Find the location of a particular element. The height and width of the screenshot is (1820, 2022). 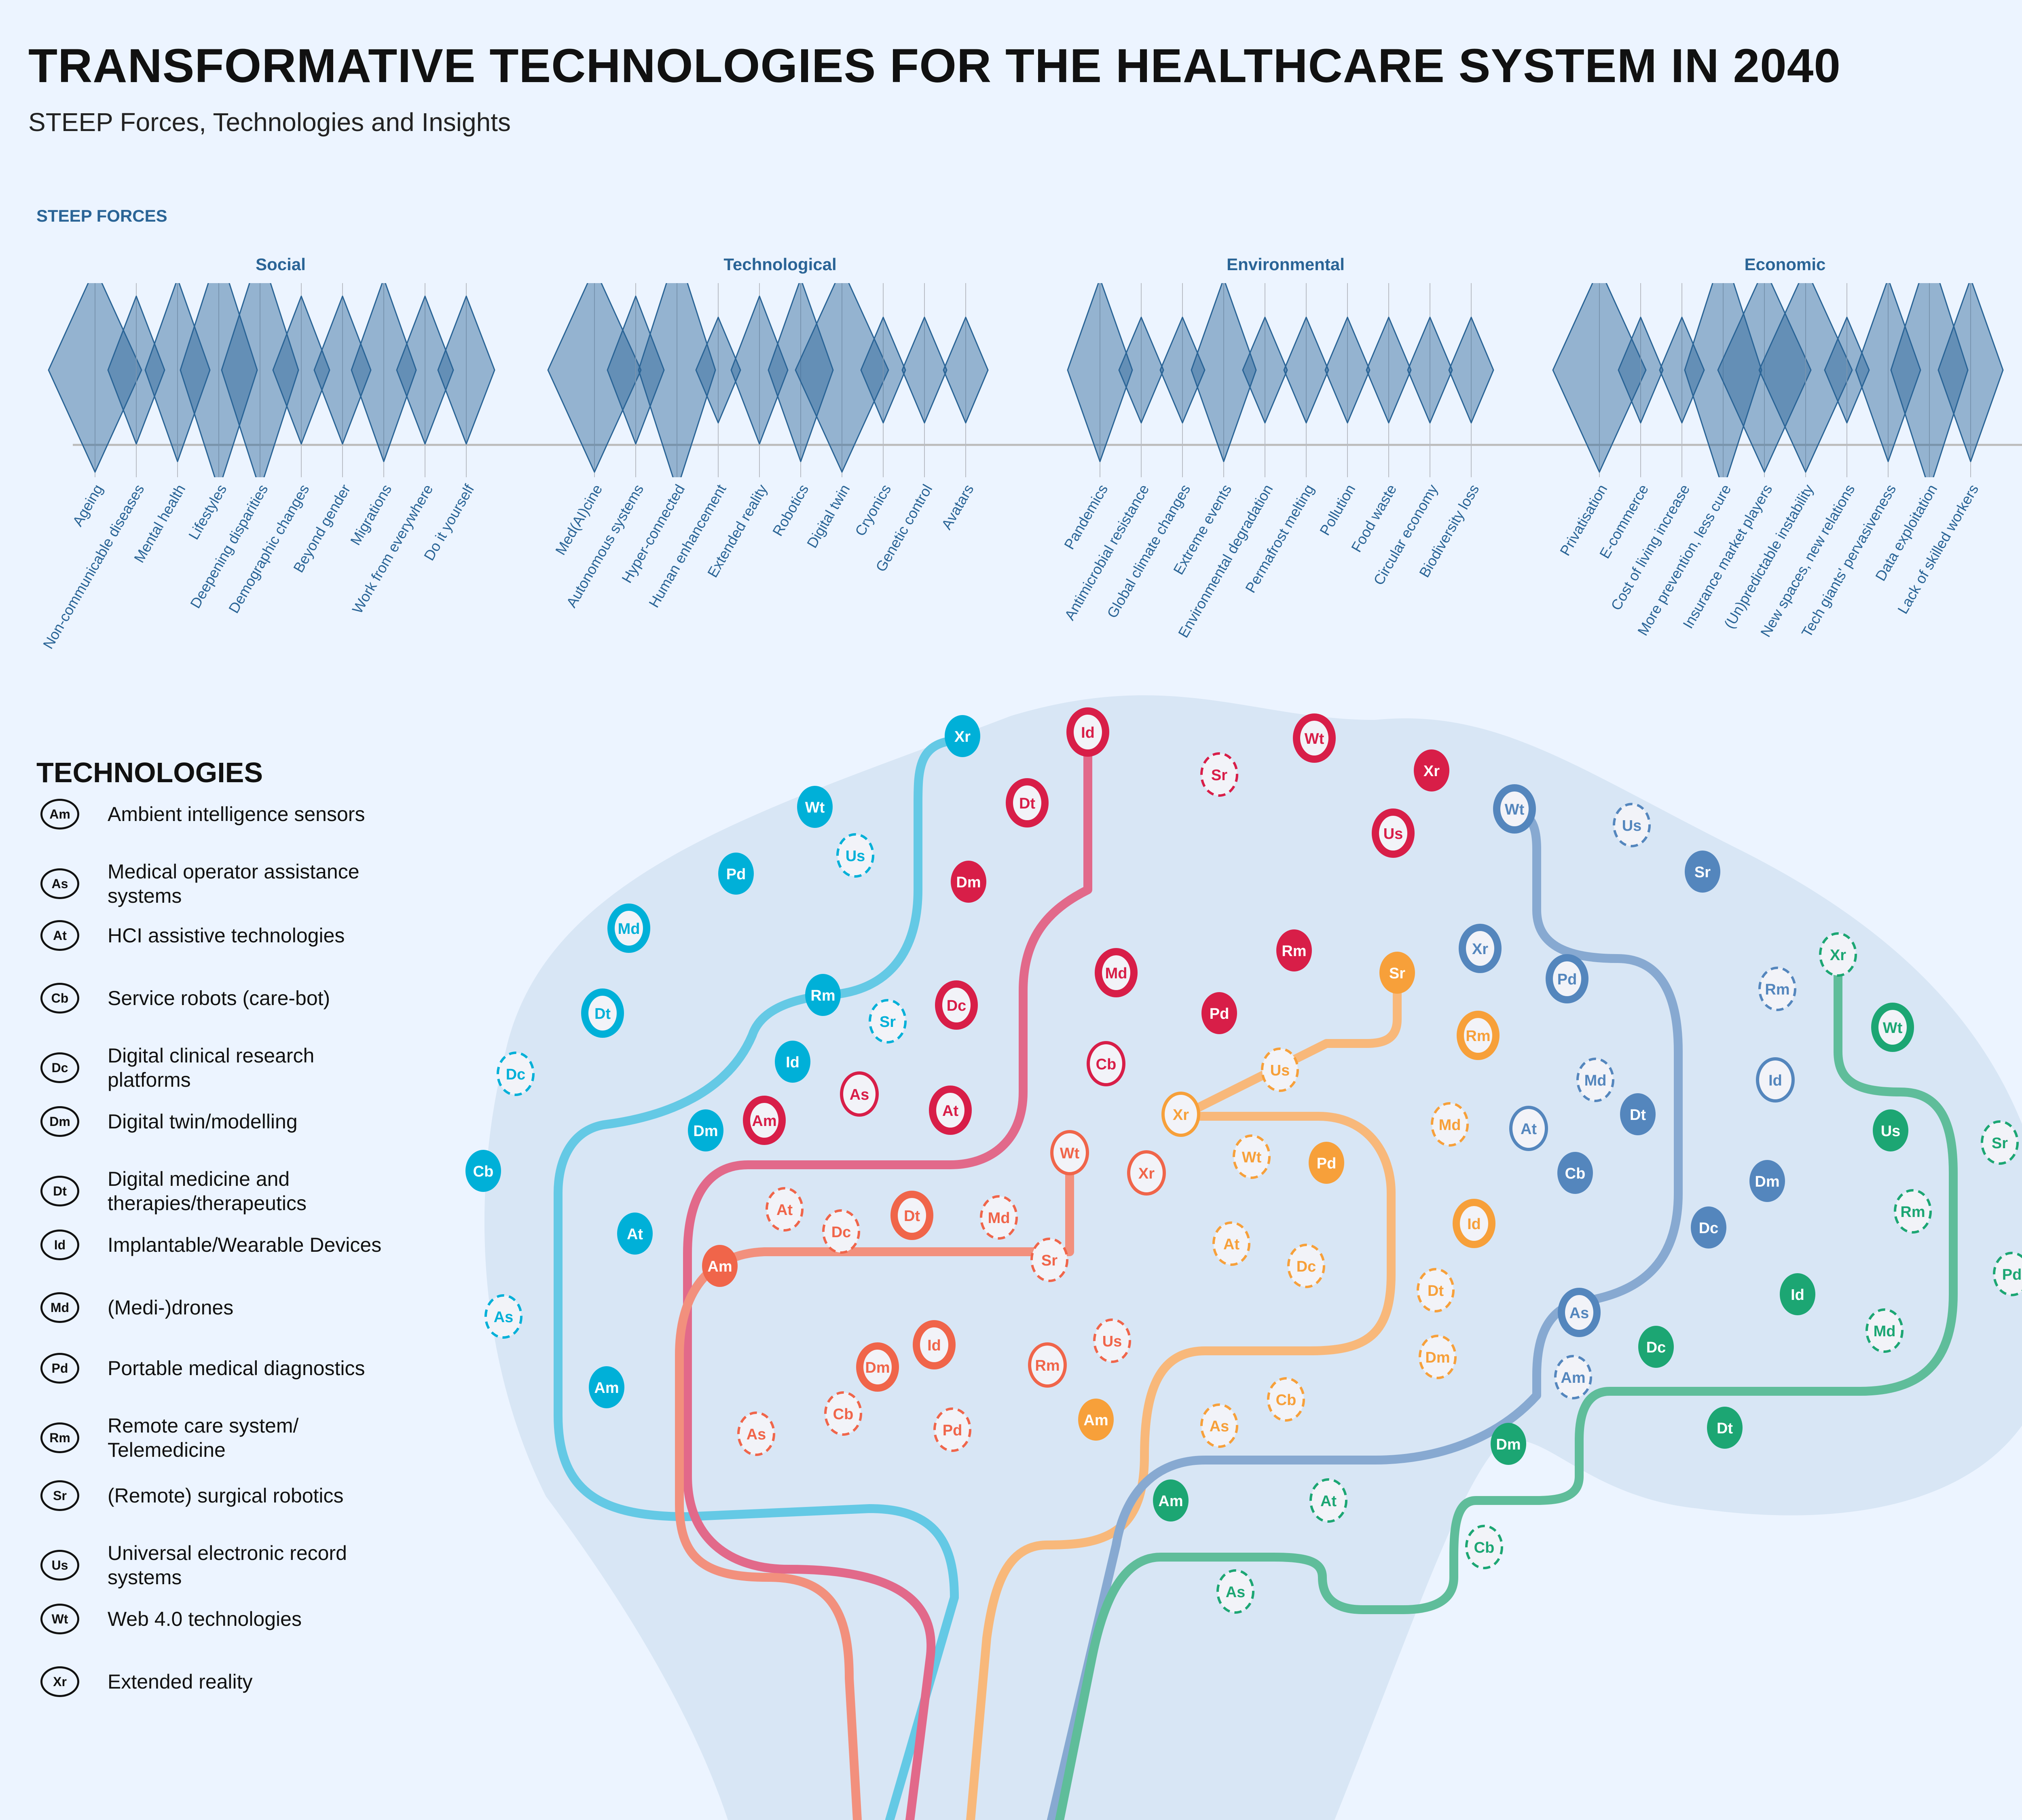

technology-node-code: Md is located at coordinates (999, 1218).